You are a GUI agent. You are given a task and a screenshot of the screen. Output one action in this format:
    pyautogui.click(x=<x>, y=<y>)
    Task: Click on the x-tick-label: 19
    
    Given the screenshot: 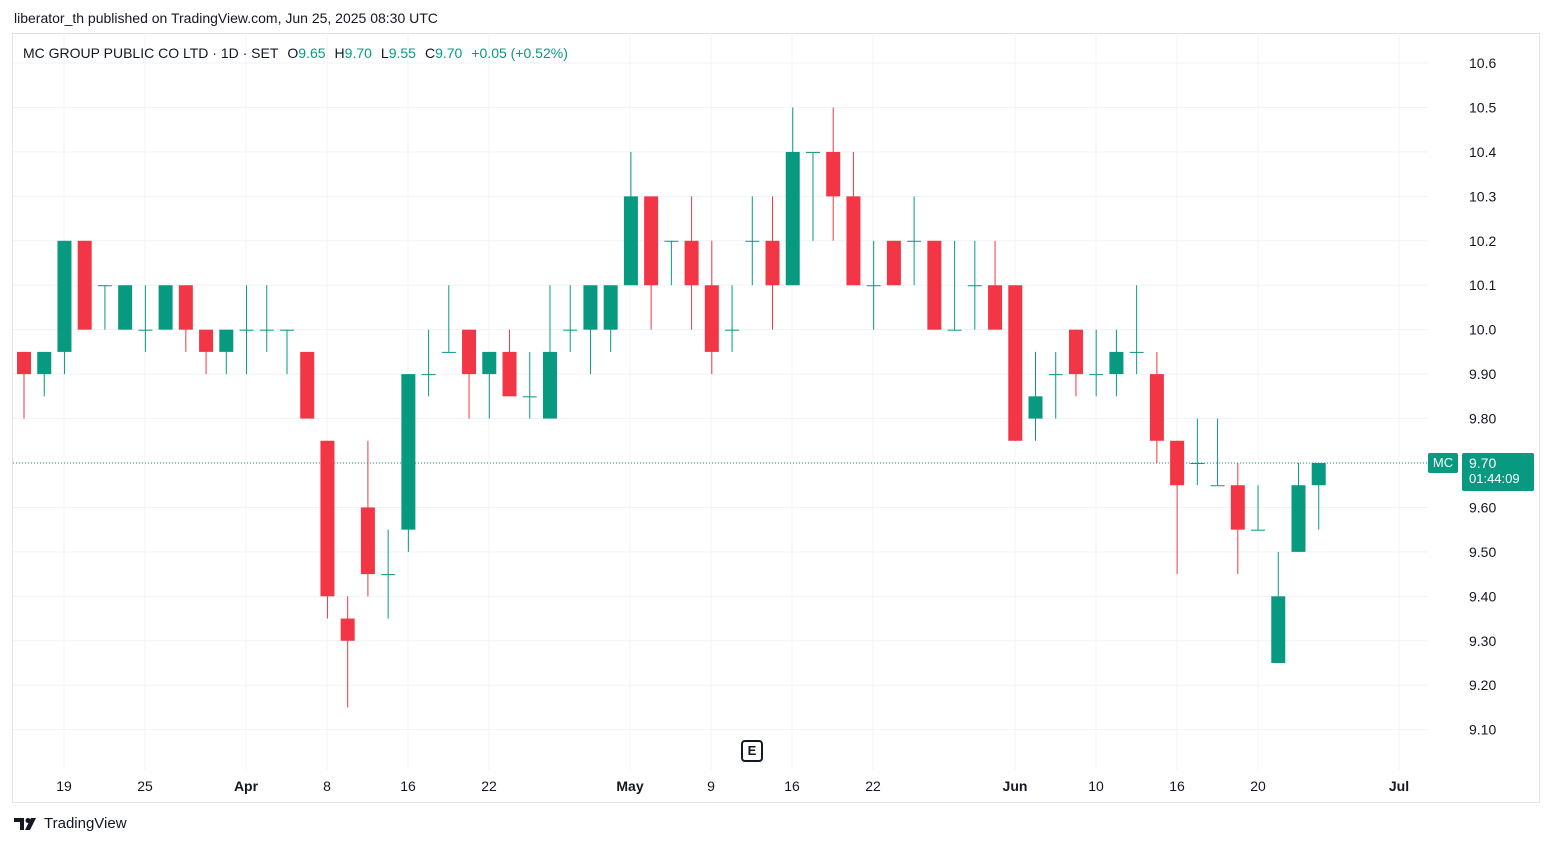 What is the action you would take?
    pyautogui.click(x=64, y=786)
    